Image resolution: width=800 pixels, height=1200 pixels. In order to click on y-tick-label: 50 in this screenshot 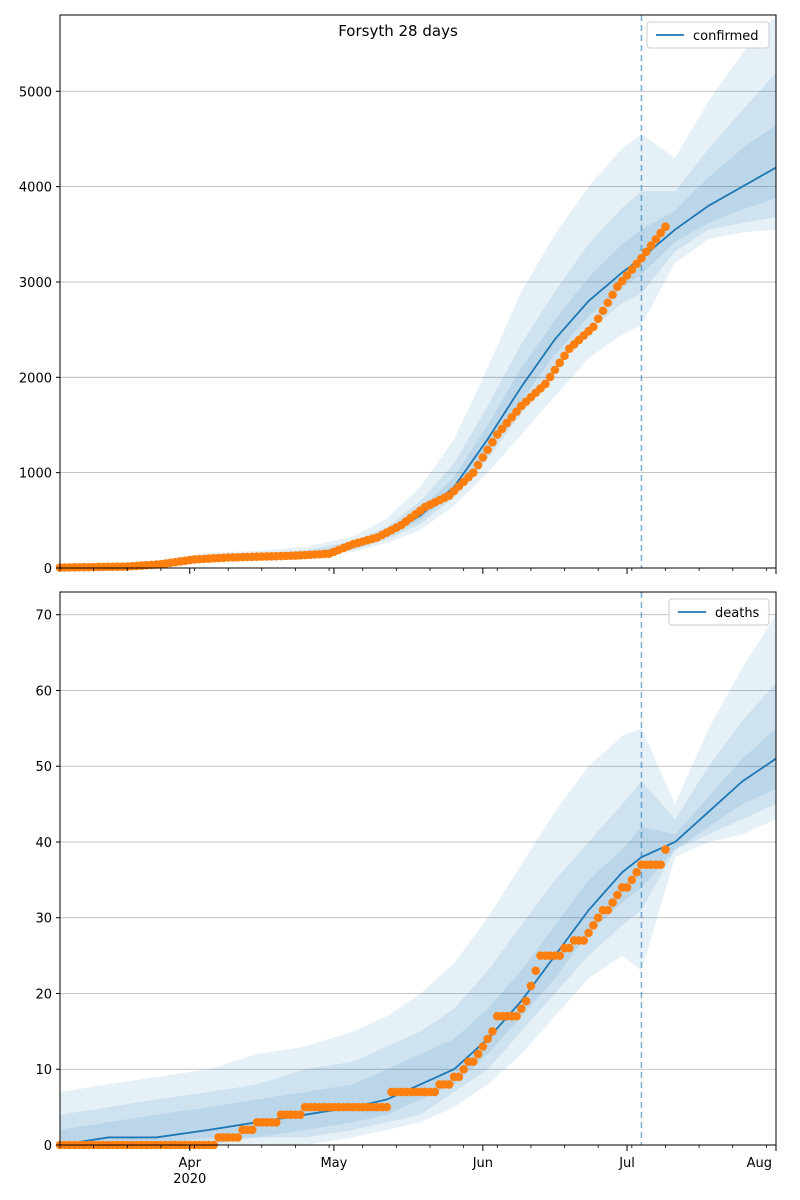, I will do `click(43, 767)`.